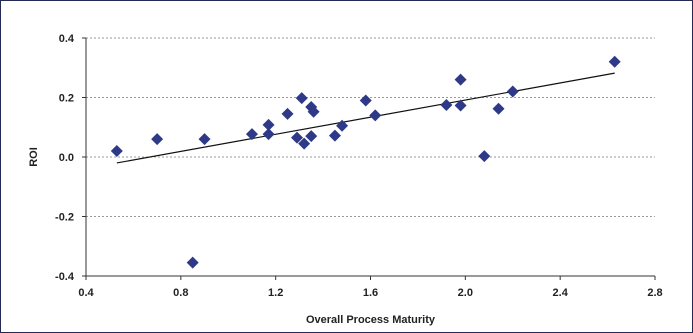 This screenshot has height=333, width=693. Describe the element at coordinates (65, 277) in the screenshot. I see `y-tick-label: -0.4` at that location.